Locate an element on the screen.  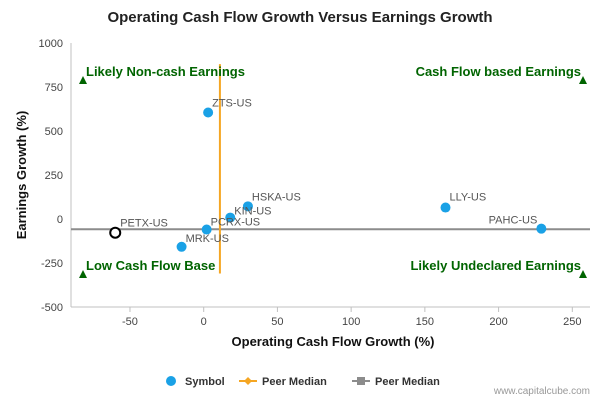
y-tick-label: -500 is located at coordinates (52, 308).